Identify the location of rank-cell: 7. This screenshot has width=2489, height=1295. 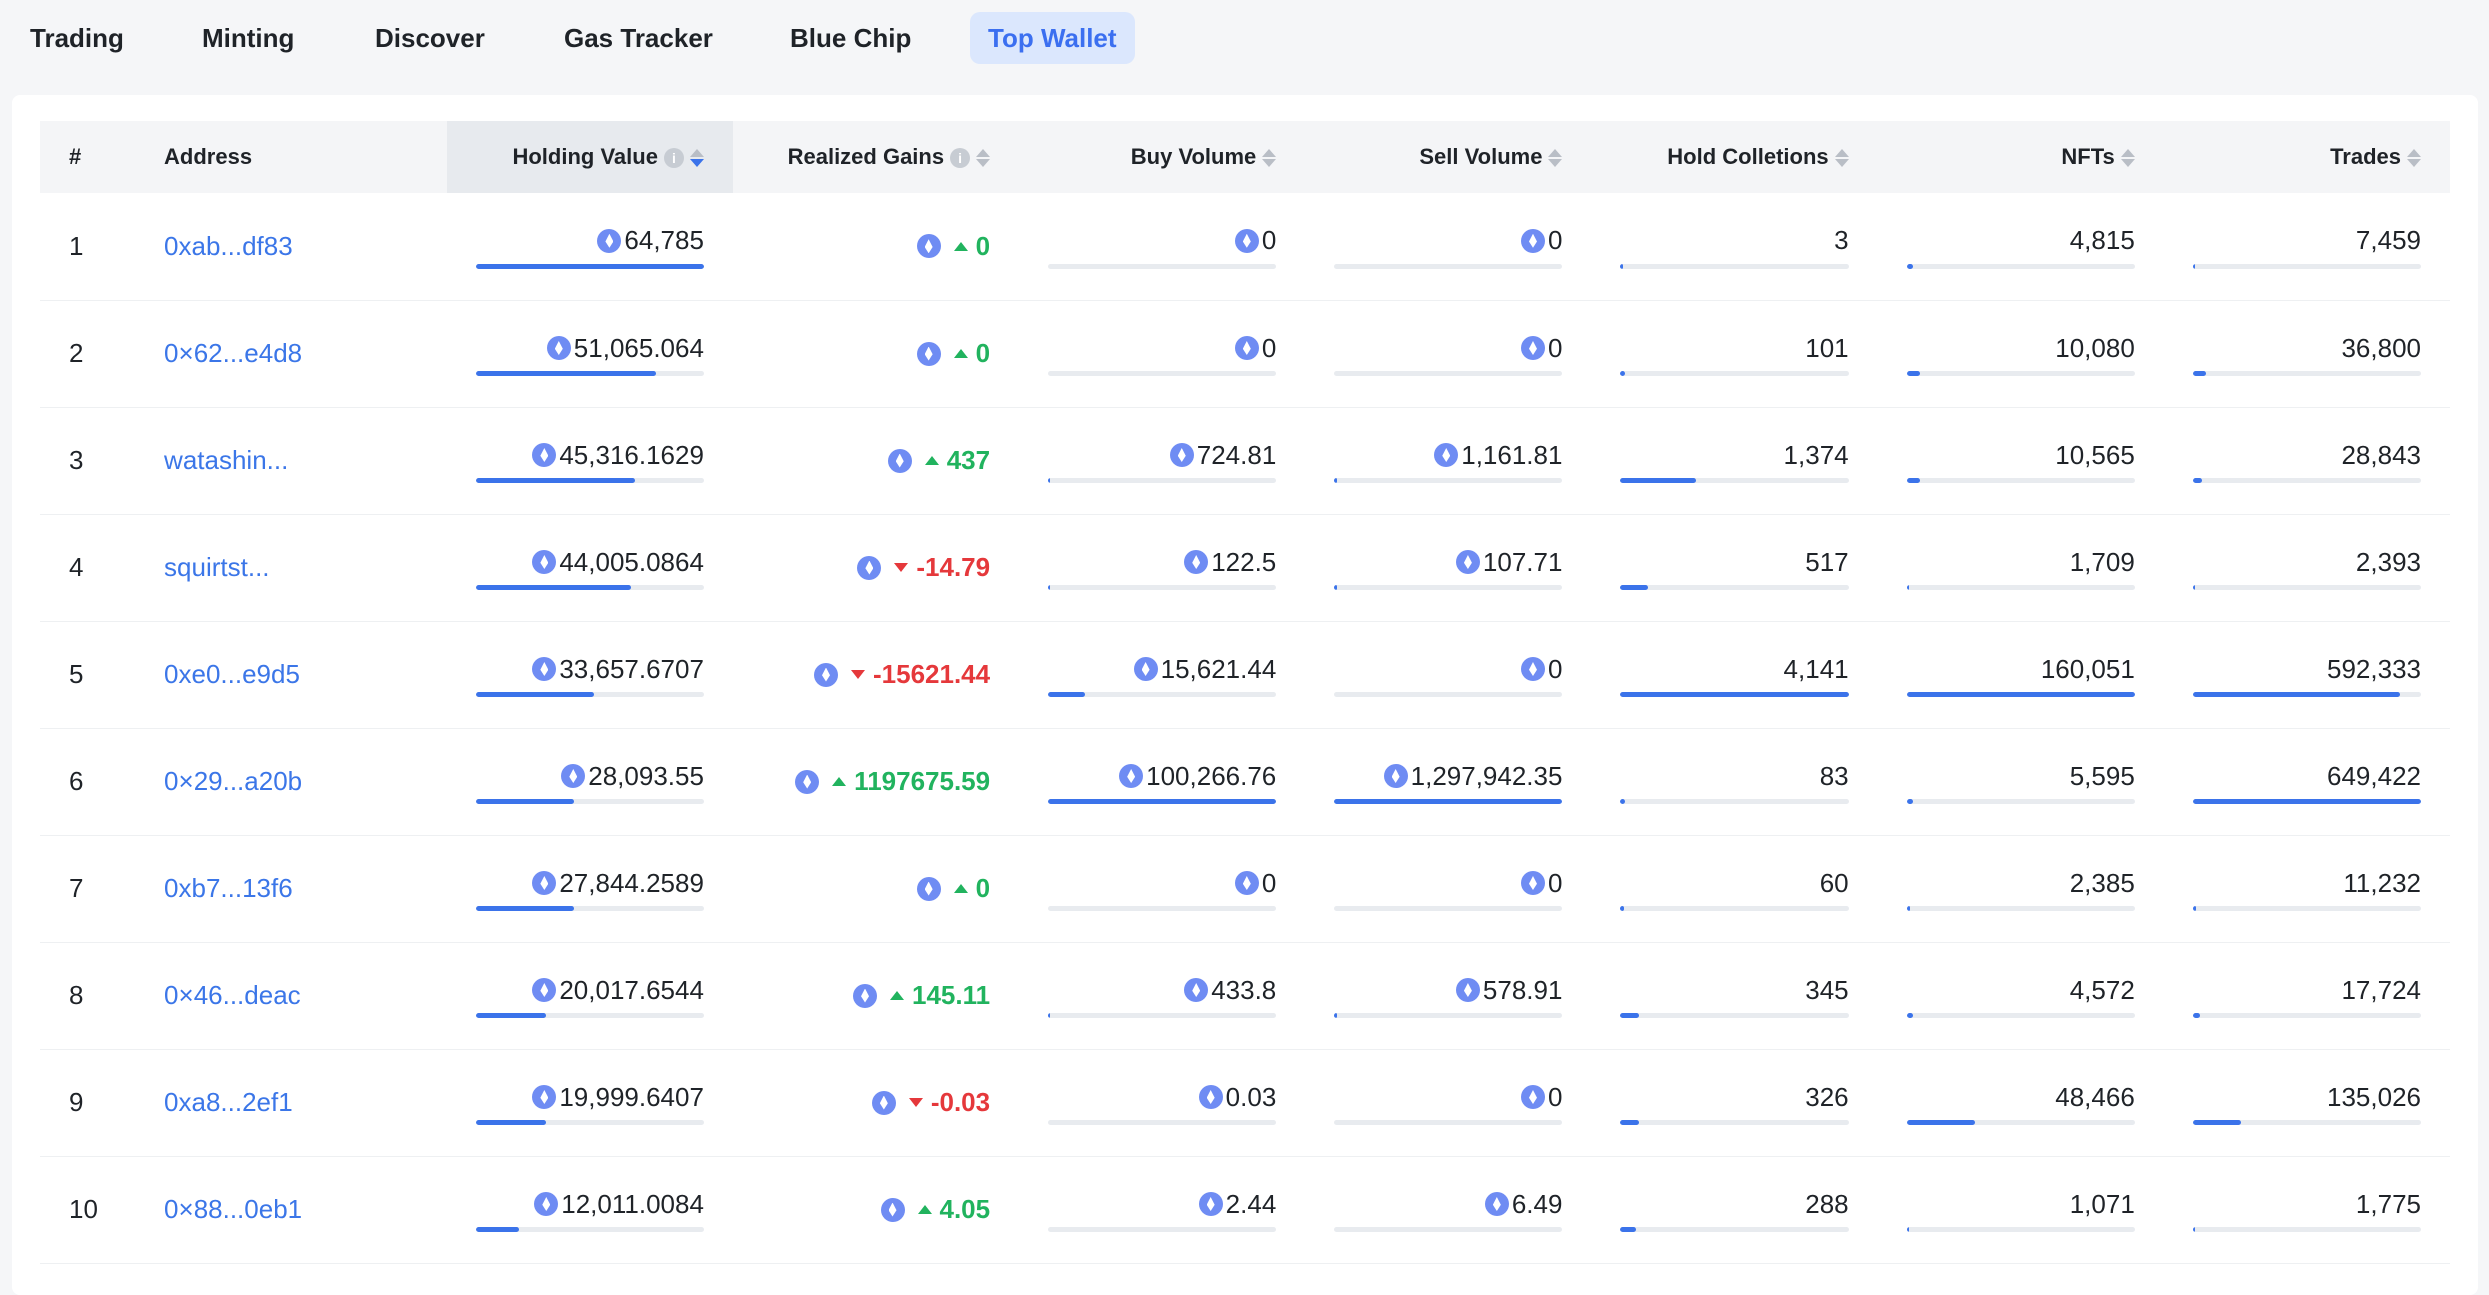
(87, 888).